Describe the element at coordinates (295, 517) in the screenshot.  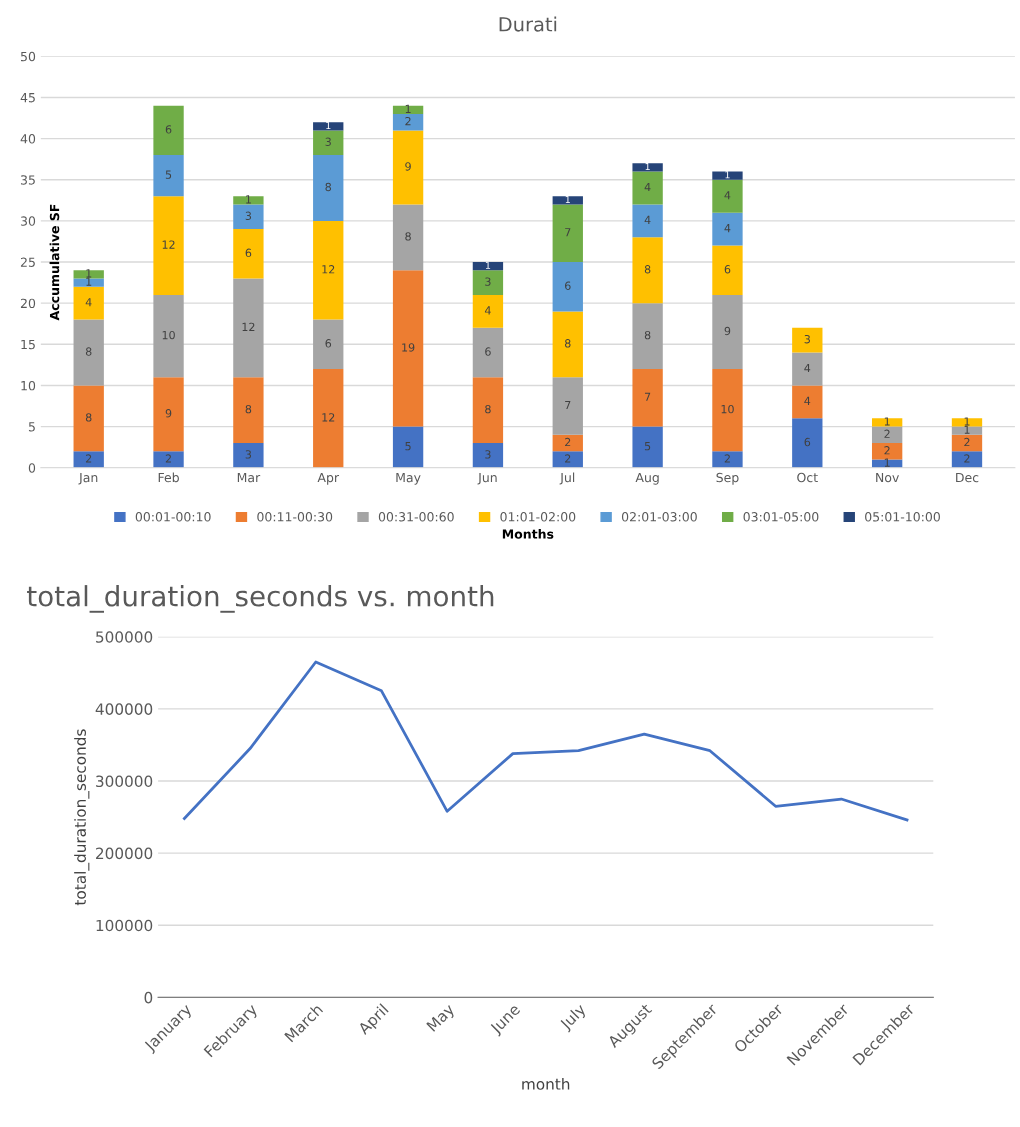
I see `legend-label: 00:11-00:30` at that location.